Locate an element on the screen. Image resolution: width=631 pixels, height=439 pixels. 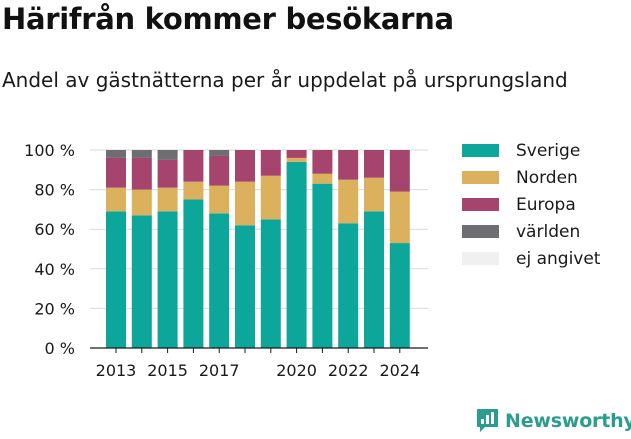
legend-item: Europa is located at coordinates (544, 204).